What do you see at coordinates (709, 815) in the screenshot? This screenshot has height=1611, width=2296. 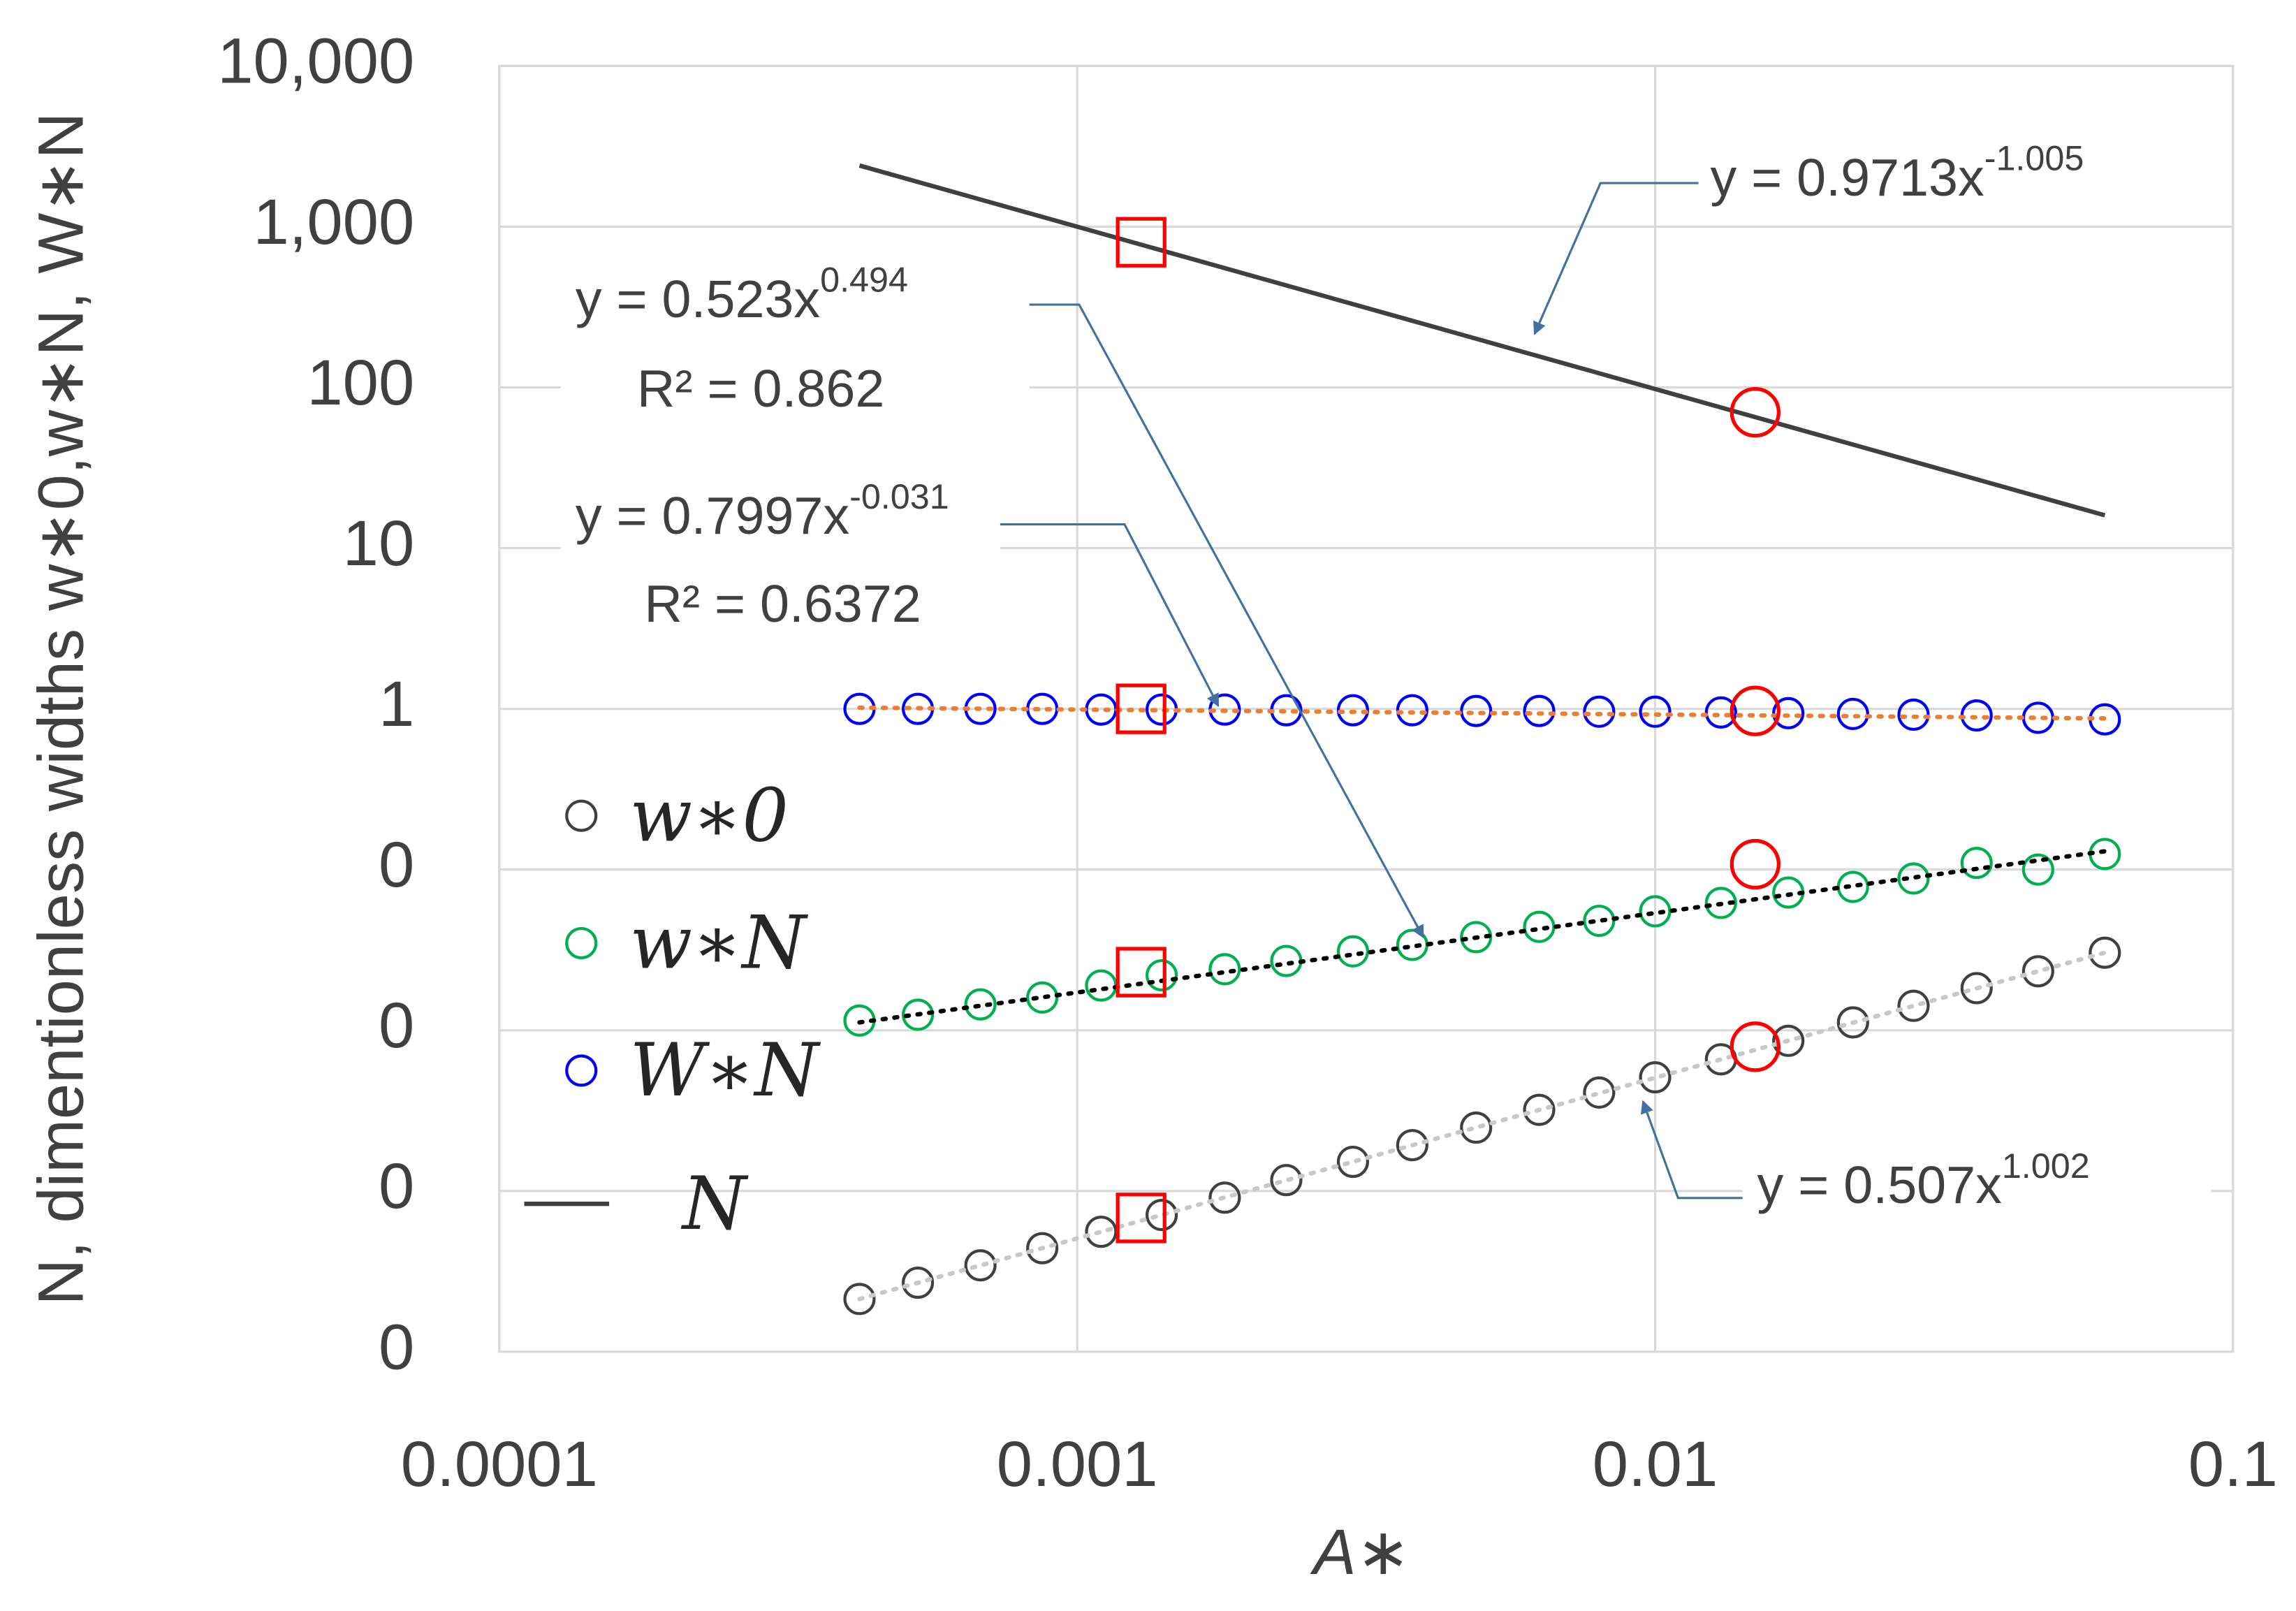 I see `legend-label: w∗0` at bounding box center [709, 815].